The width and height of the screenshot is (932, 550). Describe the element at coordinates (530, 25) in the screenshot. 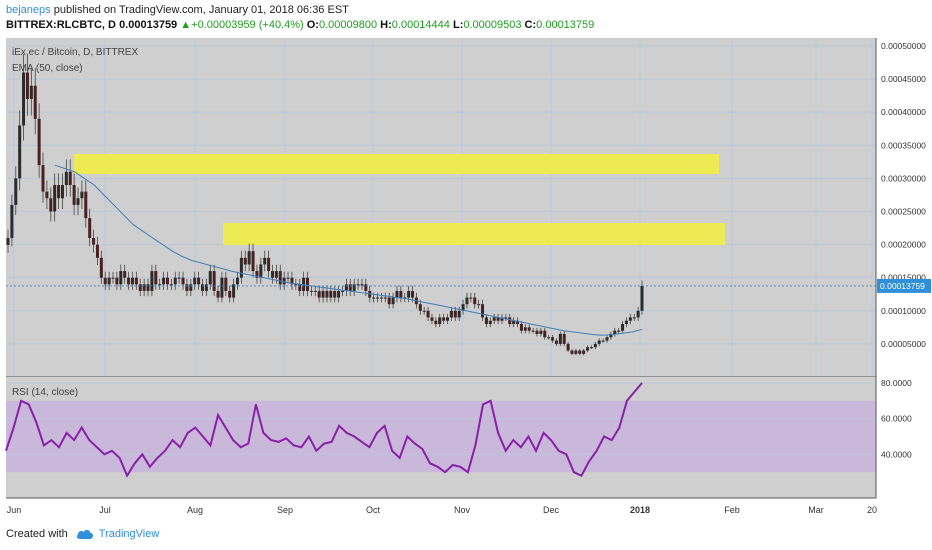

I see `close-label: C:` at that location.